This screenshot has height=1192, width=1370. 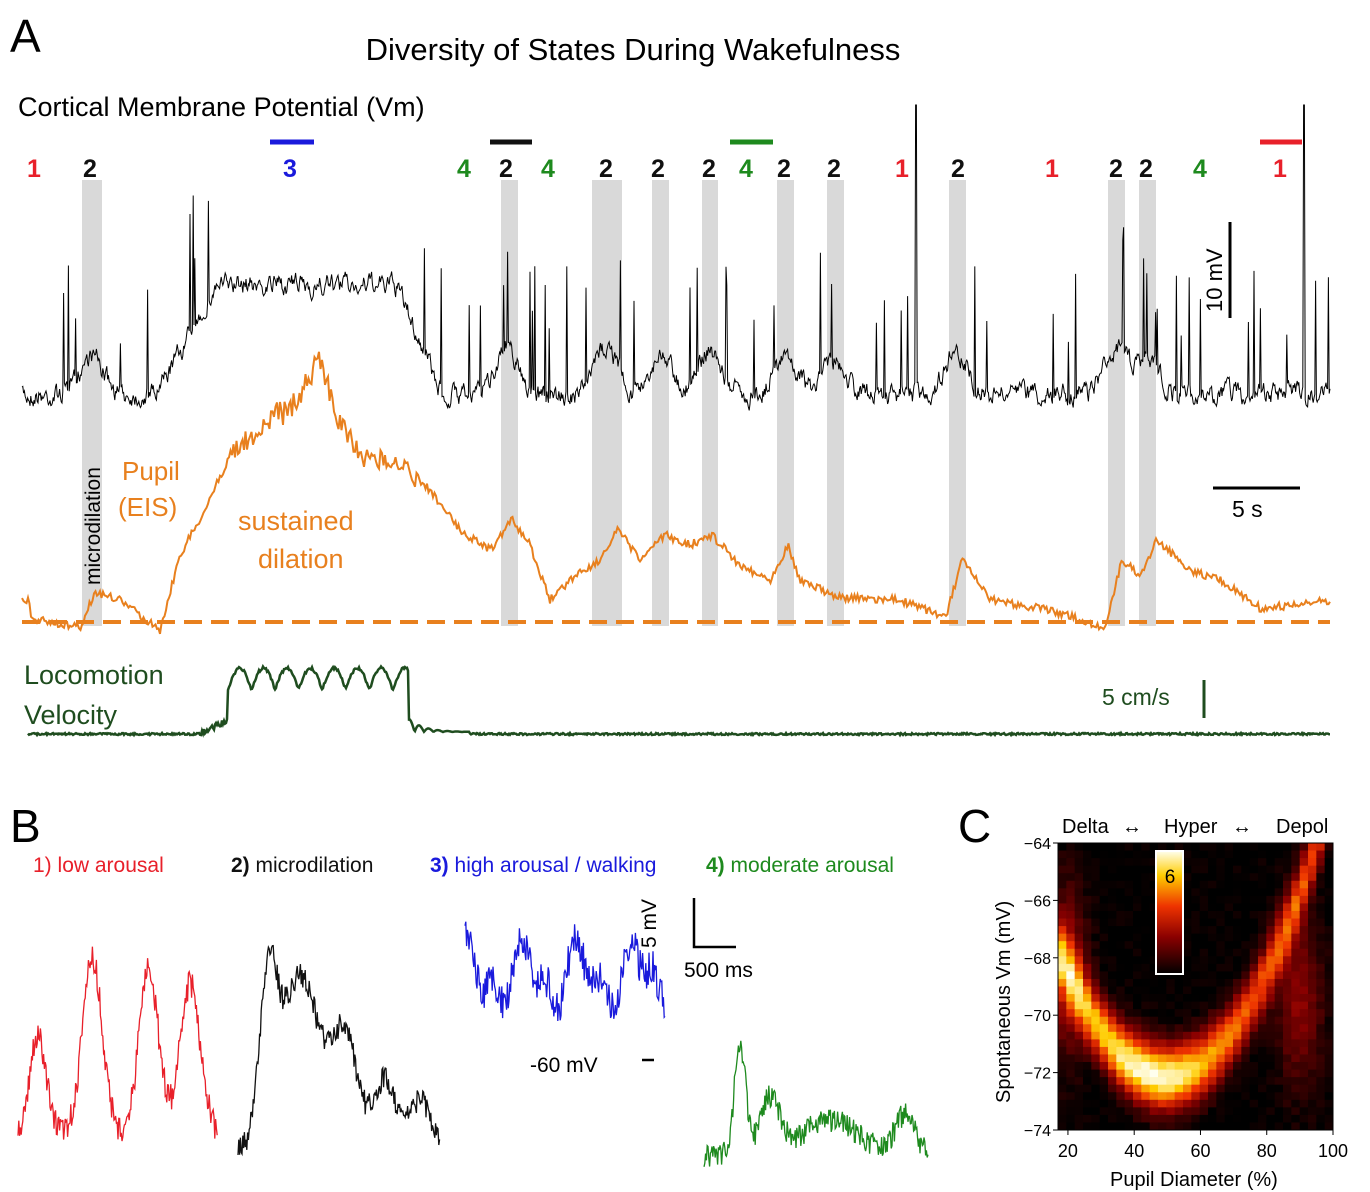 What do you see at coordinates (147, 507) in the screenshot?
I see `pupil-label-2: (EIS)` at bounding box center [147, 507].